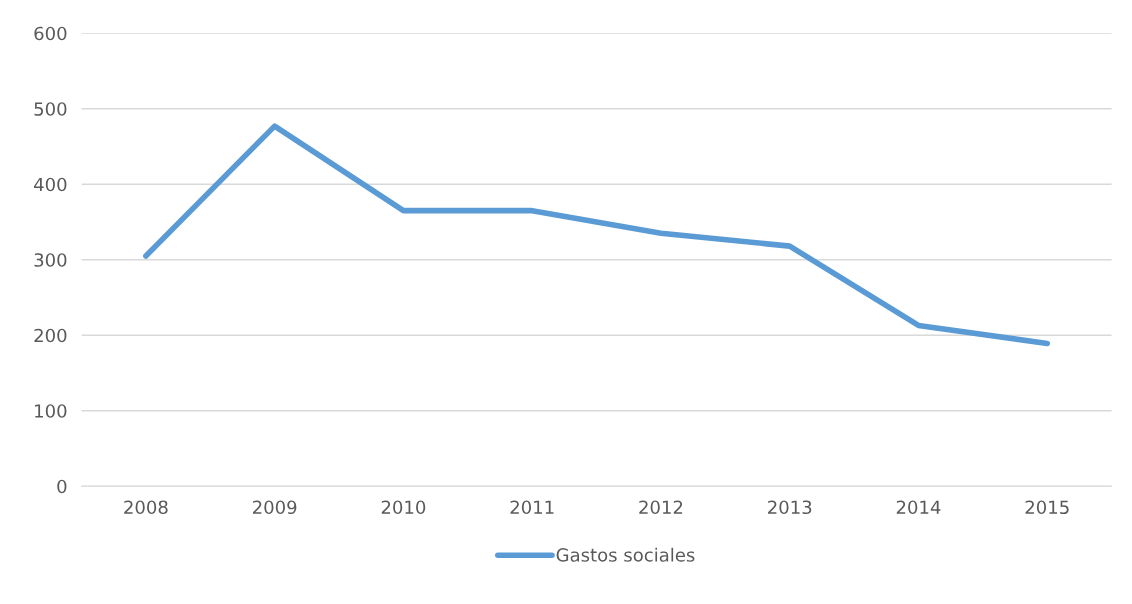  I want to click on x-tick-label: 2009, so click(275, 507).